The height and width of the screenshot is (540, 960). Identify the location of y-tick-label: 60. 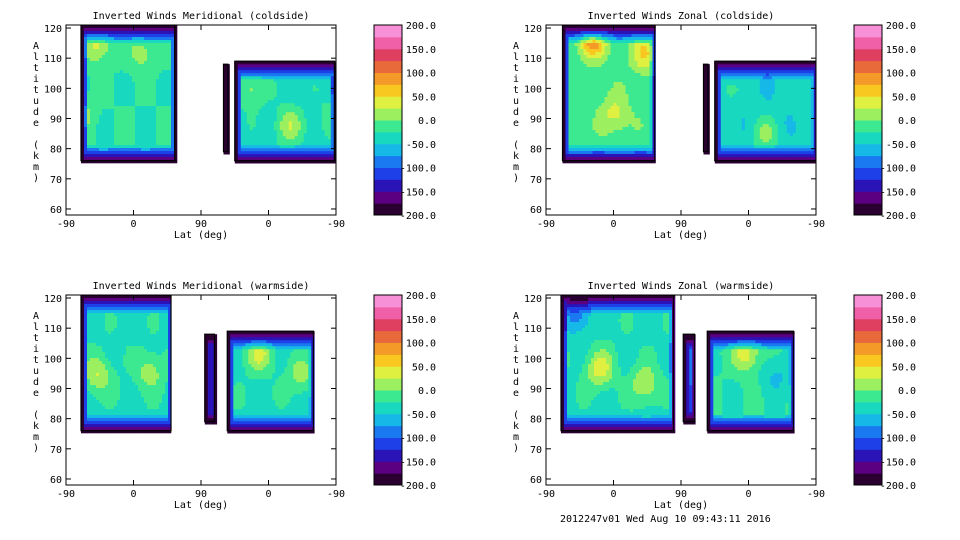
(56, 210).